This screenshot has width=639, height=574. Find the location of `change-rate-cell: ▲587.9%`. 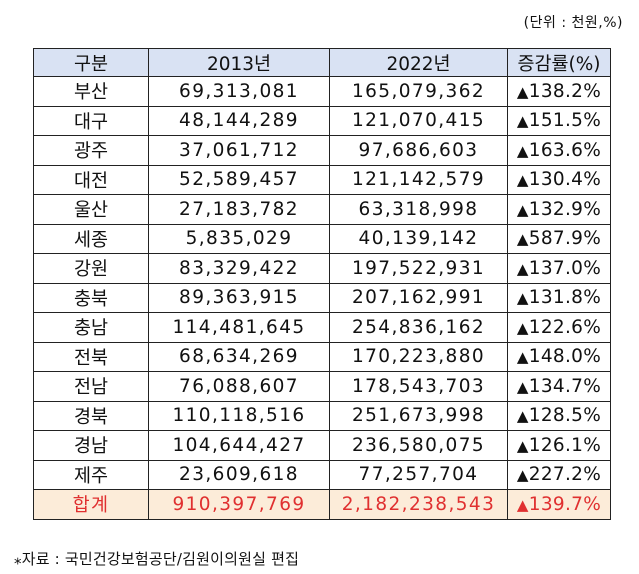

change-rate-cell: ▲587.9% is located at coordinates (559, 238).